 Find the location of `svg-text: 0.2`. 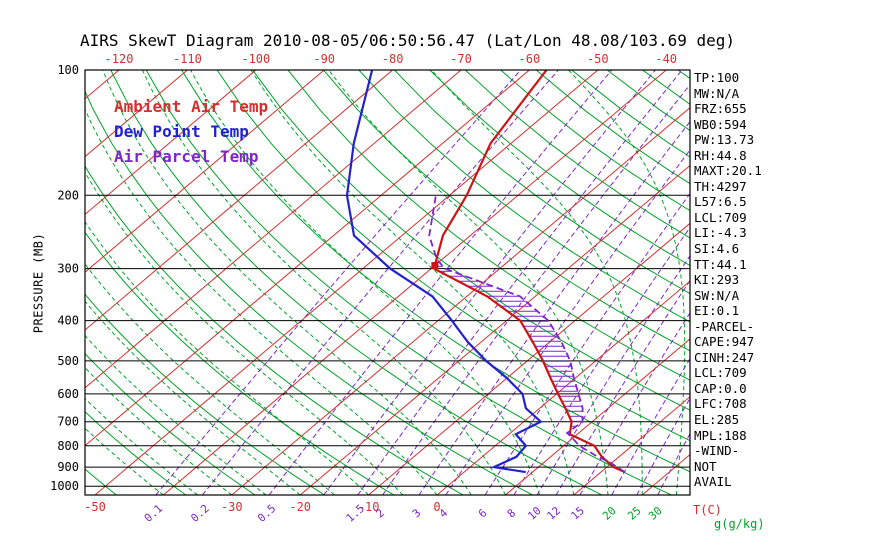

svg-text: 0.2 is located at coordinates (199, 513).